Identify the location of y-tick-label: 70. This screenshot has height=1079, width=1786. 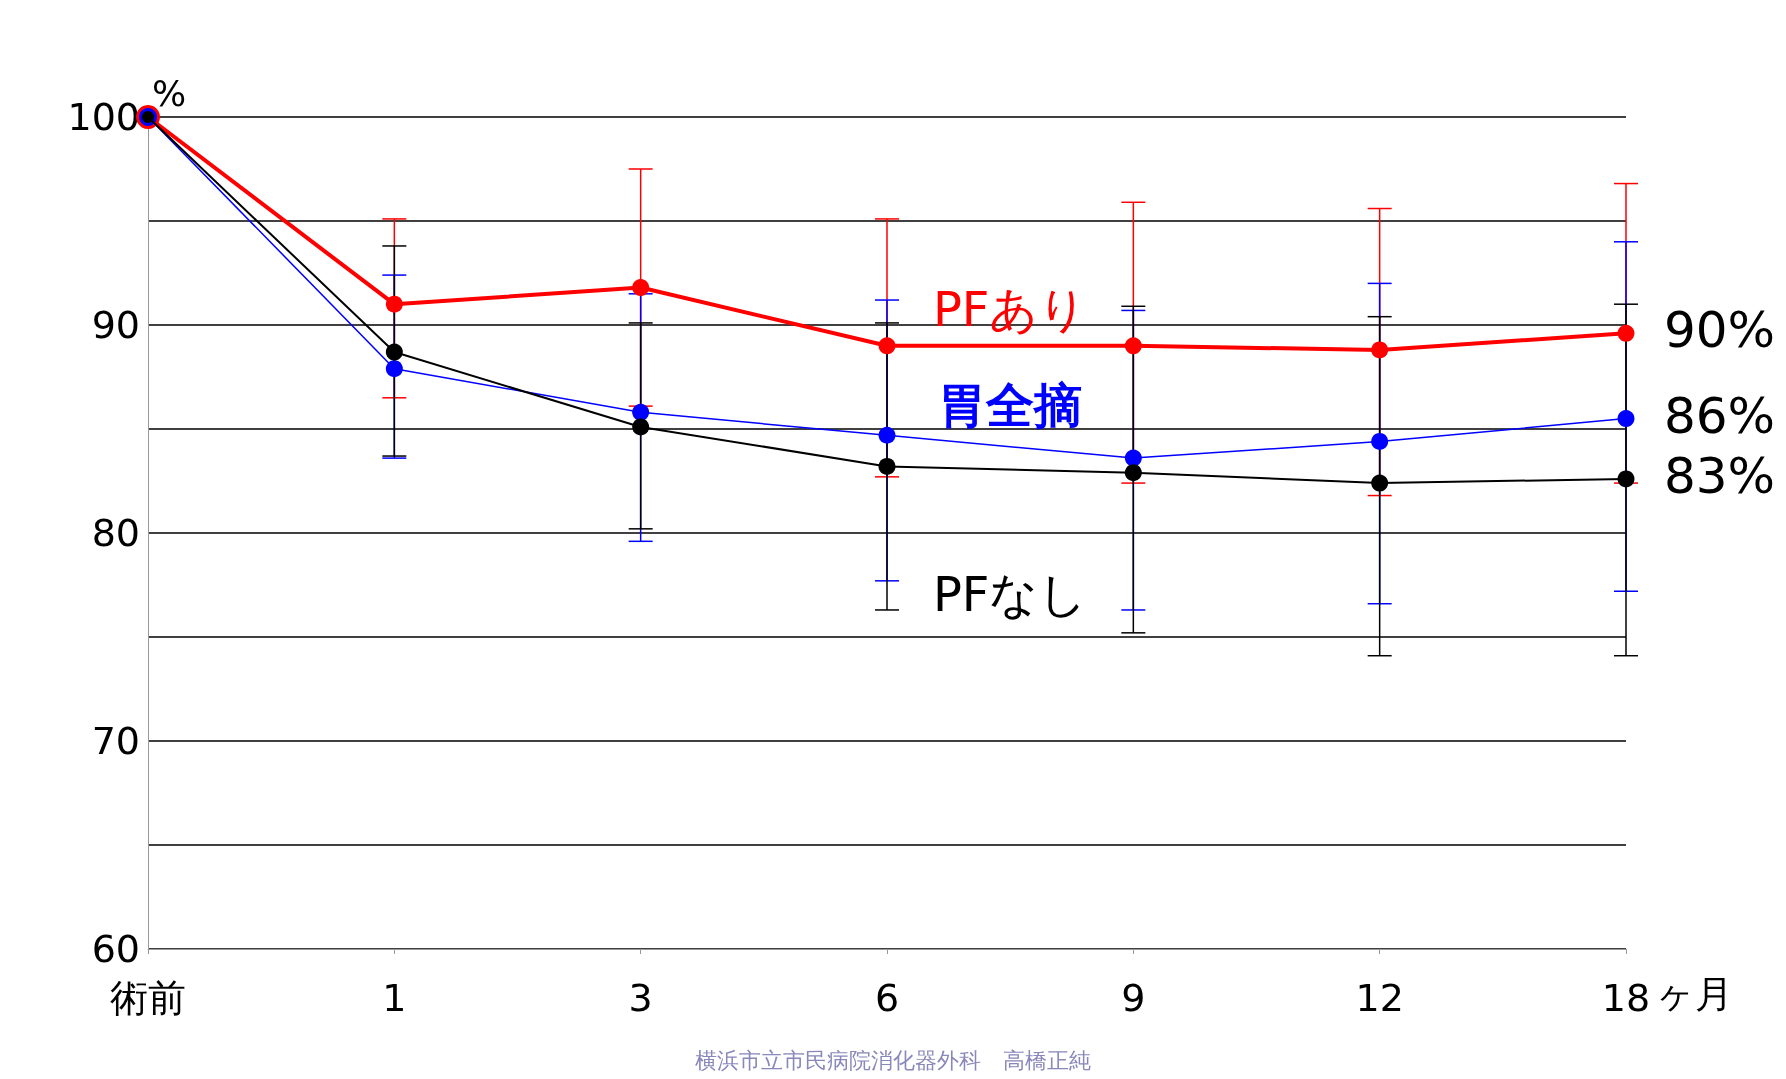
(115, 741).